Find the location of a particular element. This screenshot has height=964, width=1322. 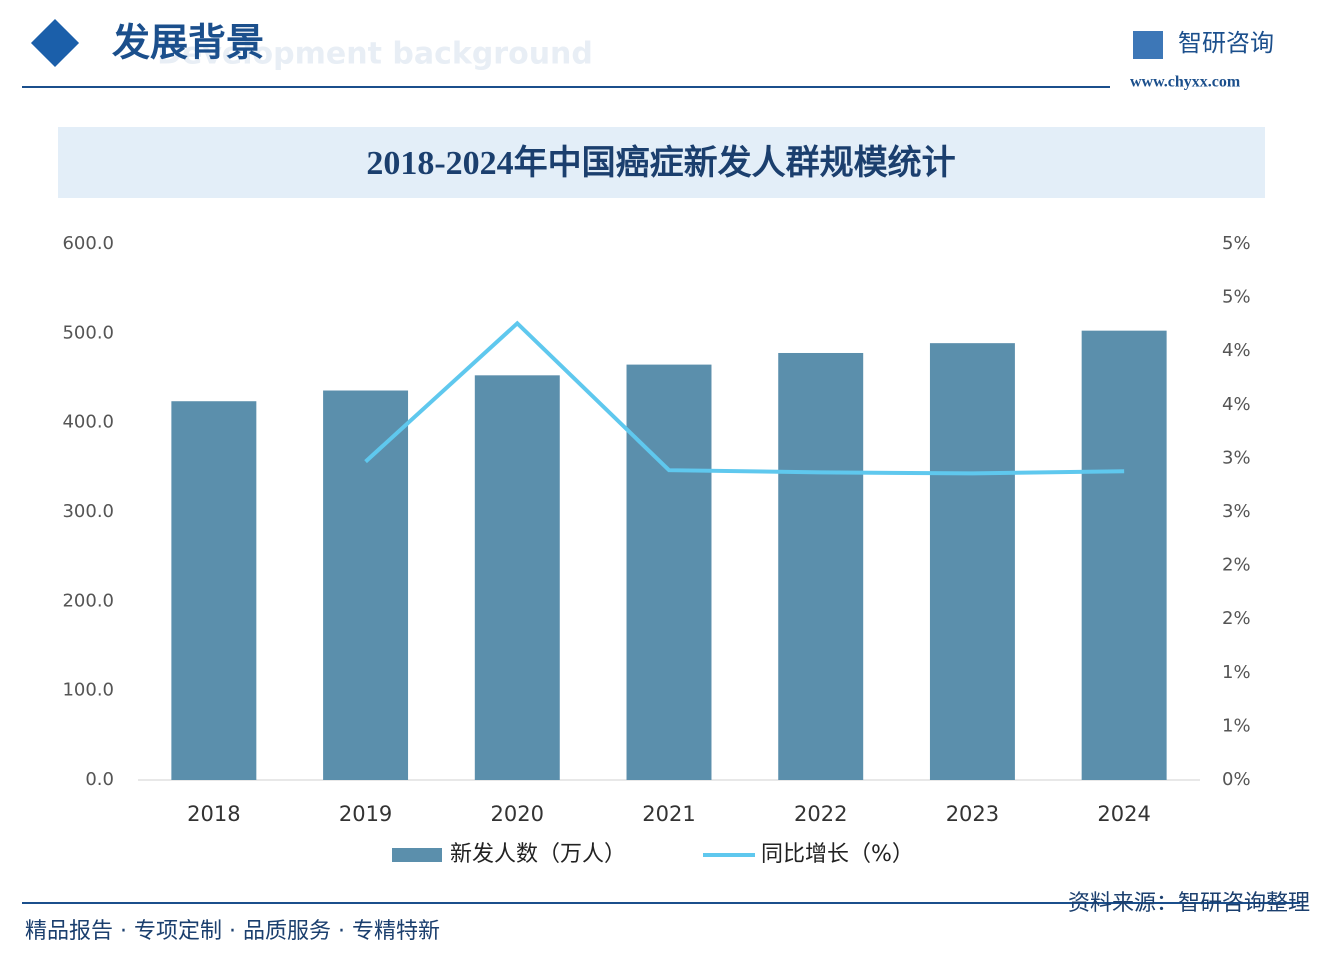

legend-swatch is located at coordinates (417, 855).